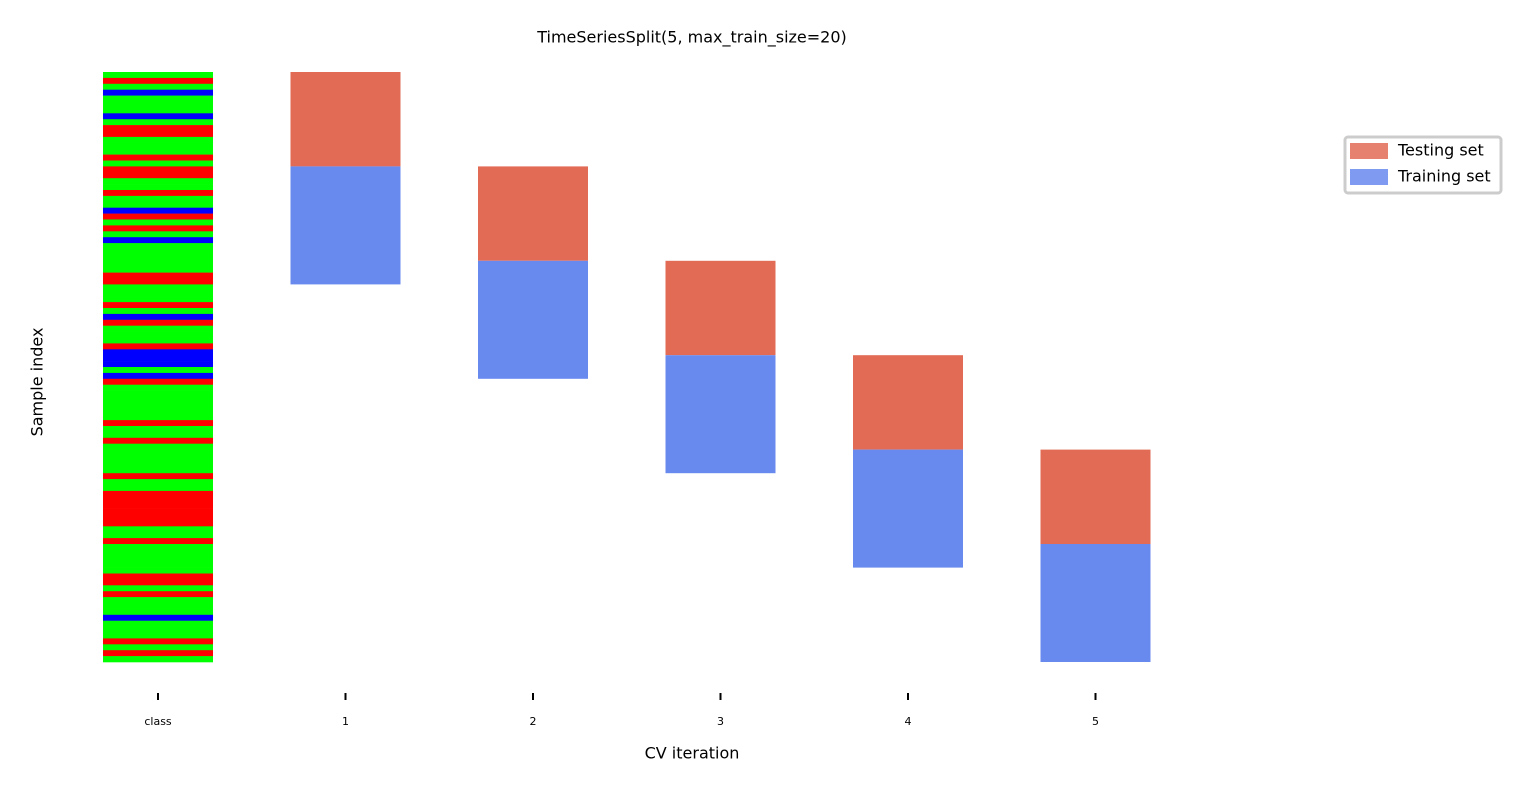  Describe the element at coordinates (908, 721) in the screenshot. I see `x-tick-label: 4` at that location.